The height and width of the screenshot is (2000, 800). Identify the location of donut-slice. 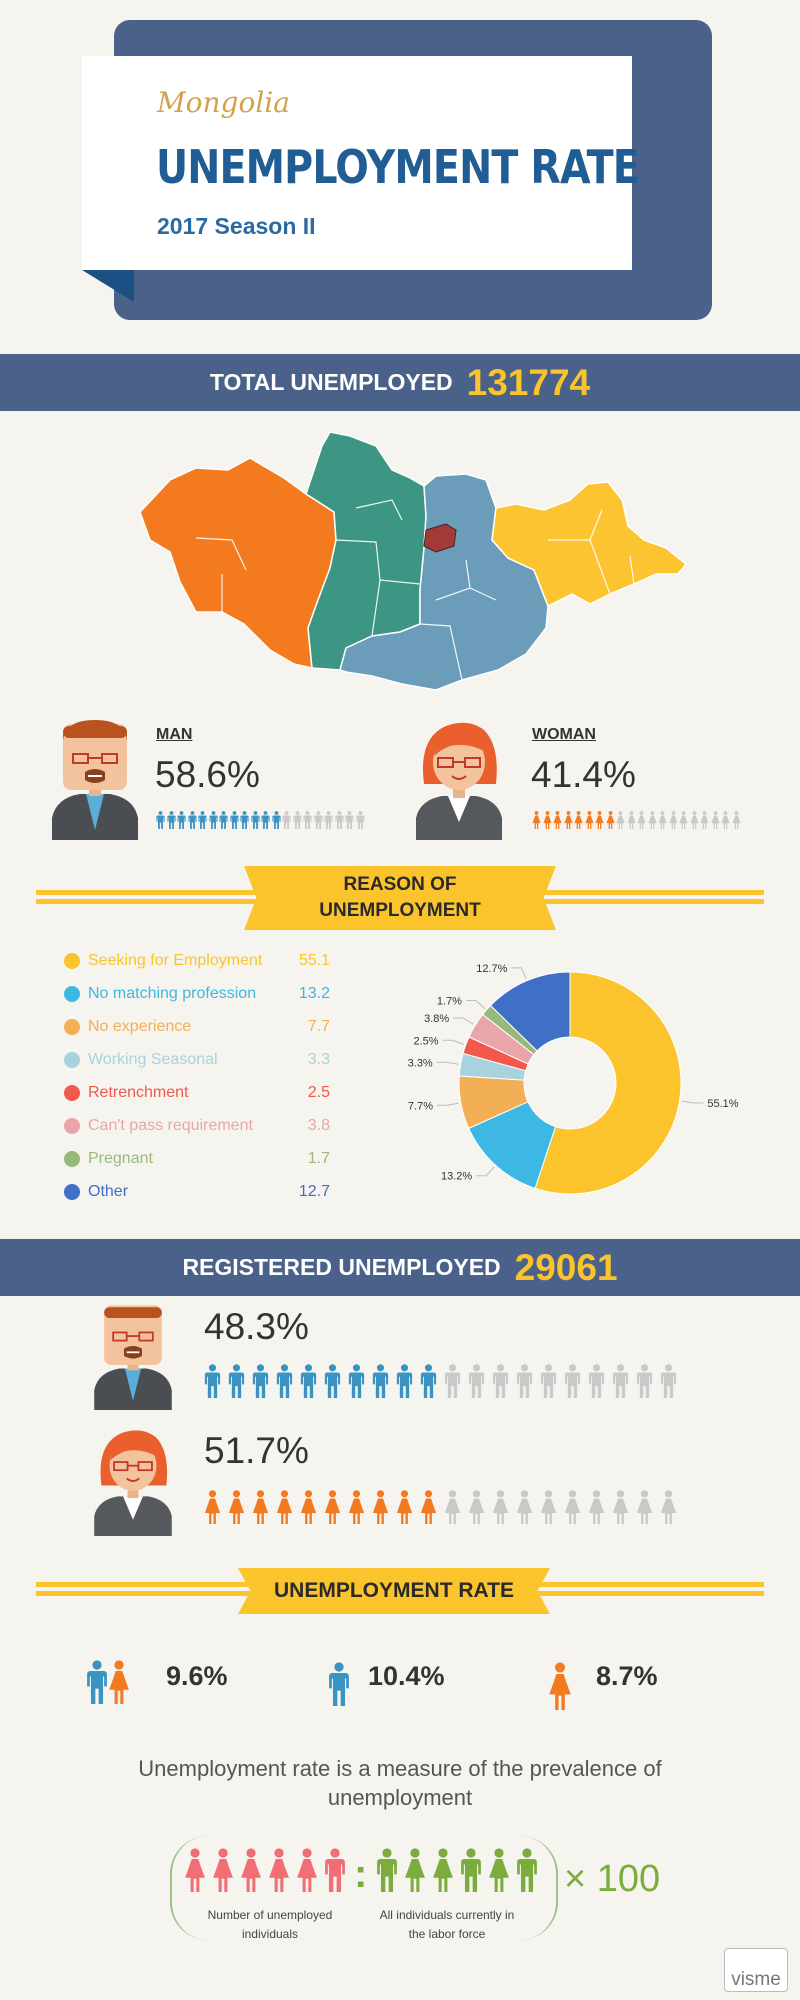
(608, 1083).